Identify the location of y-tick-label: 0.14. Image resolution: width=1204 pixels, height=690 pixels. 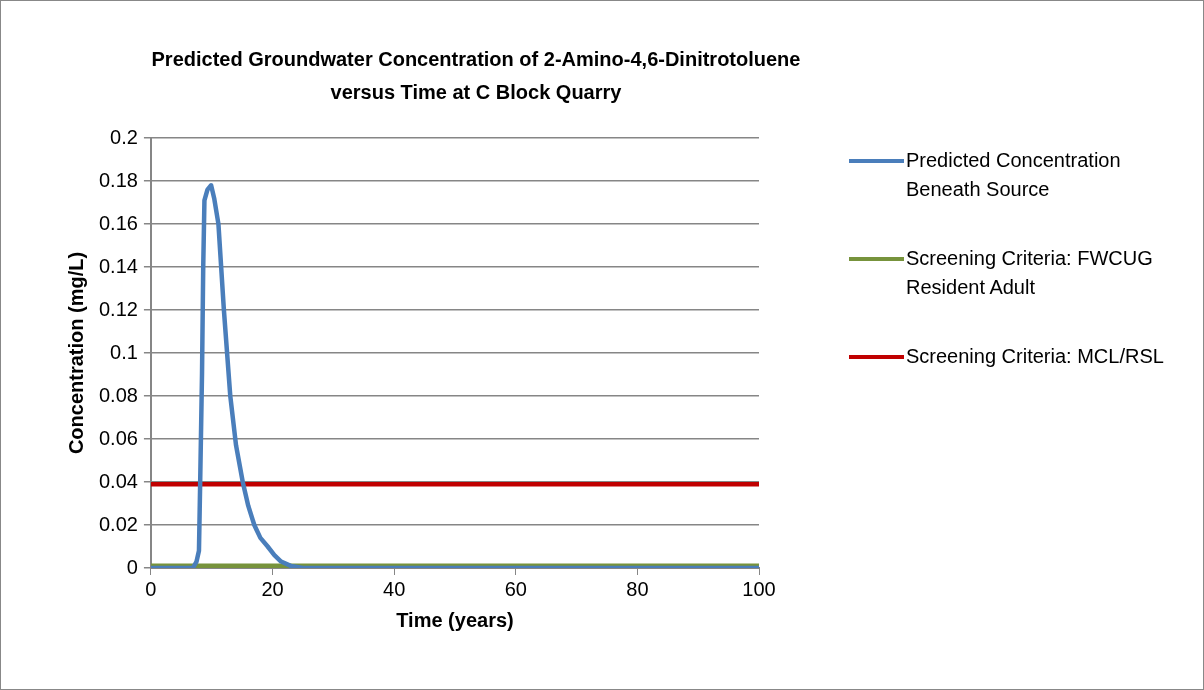
(118, 265).